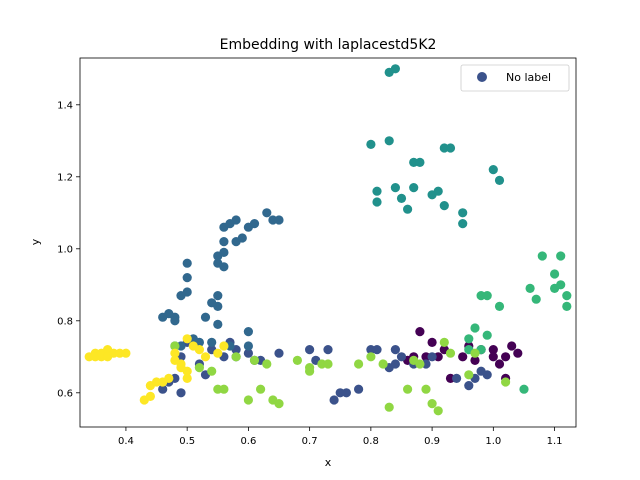 The height and width of the screenshot is (480, 640). I want to click on y-axis-label: y, so click(35, 241).